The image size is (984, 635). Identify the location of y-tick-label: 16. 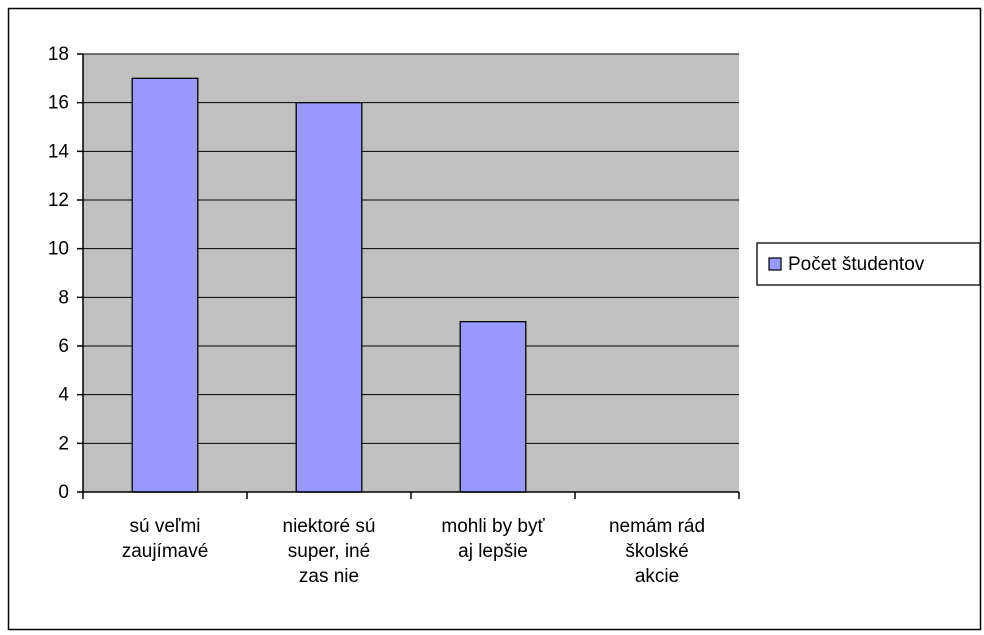
(58, 103).